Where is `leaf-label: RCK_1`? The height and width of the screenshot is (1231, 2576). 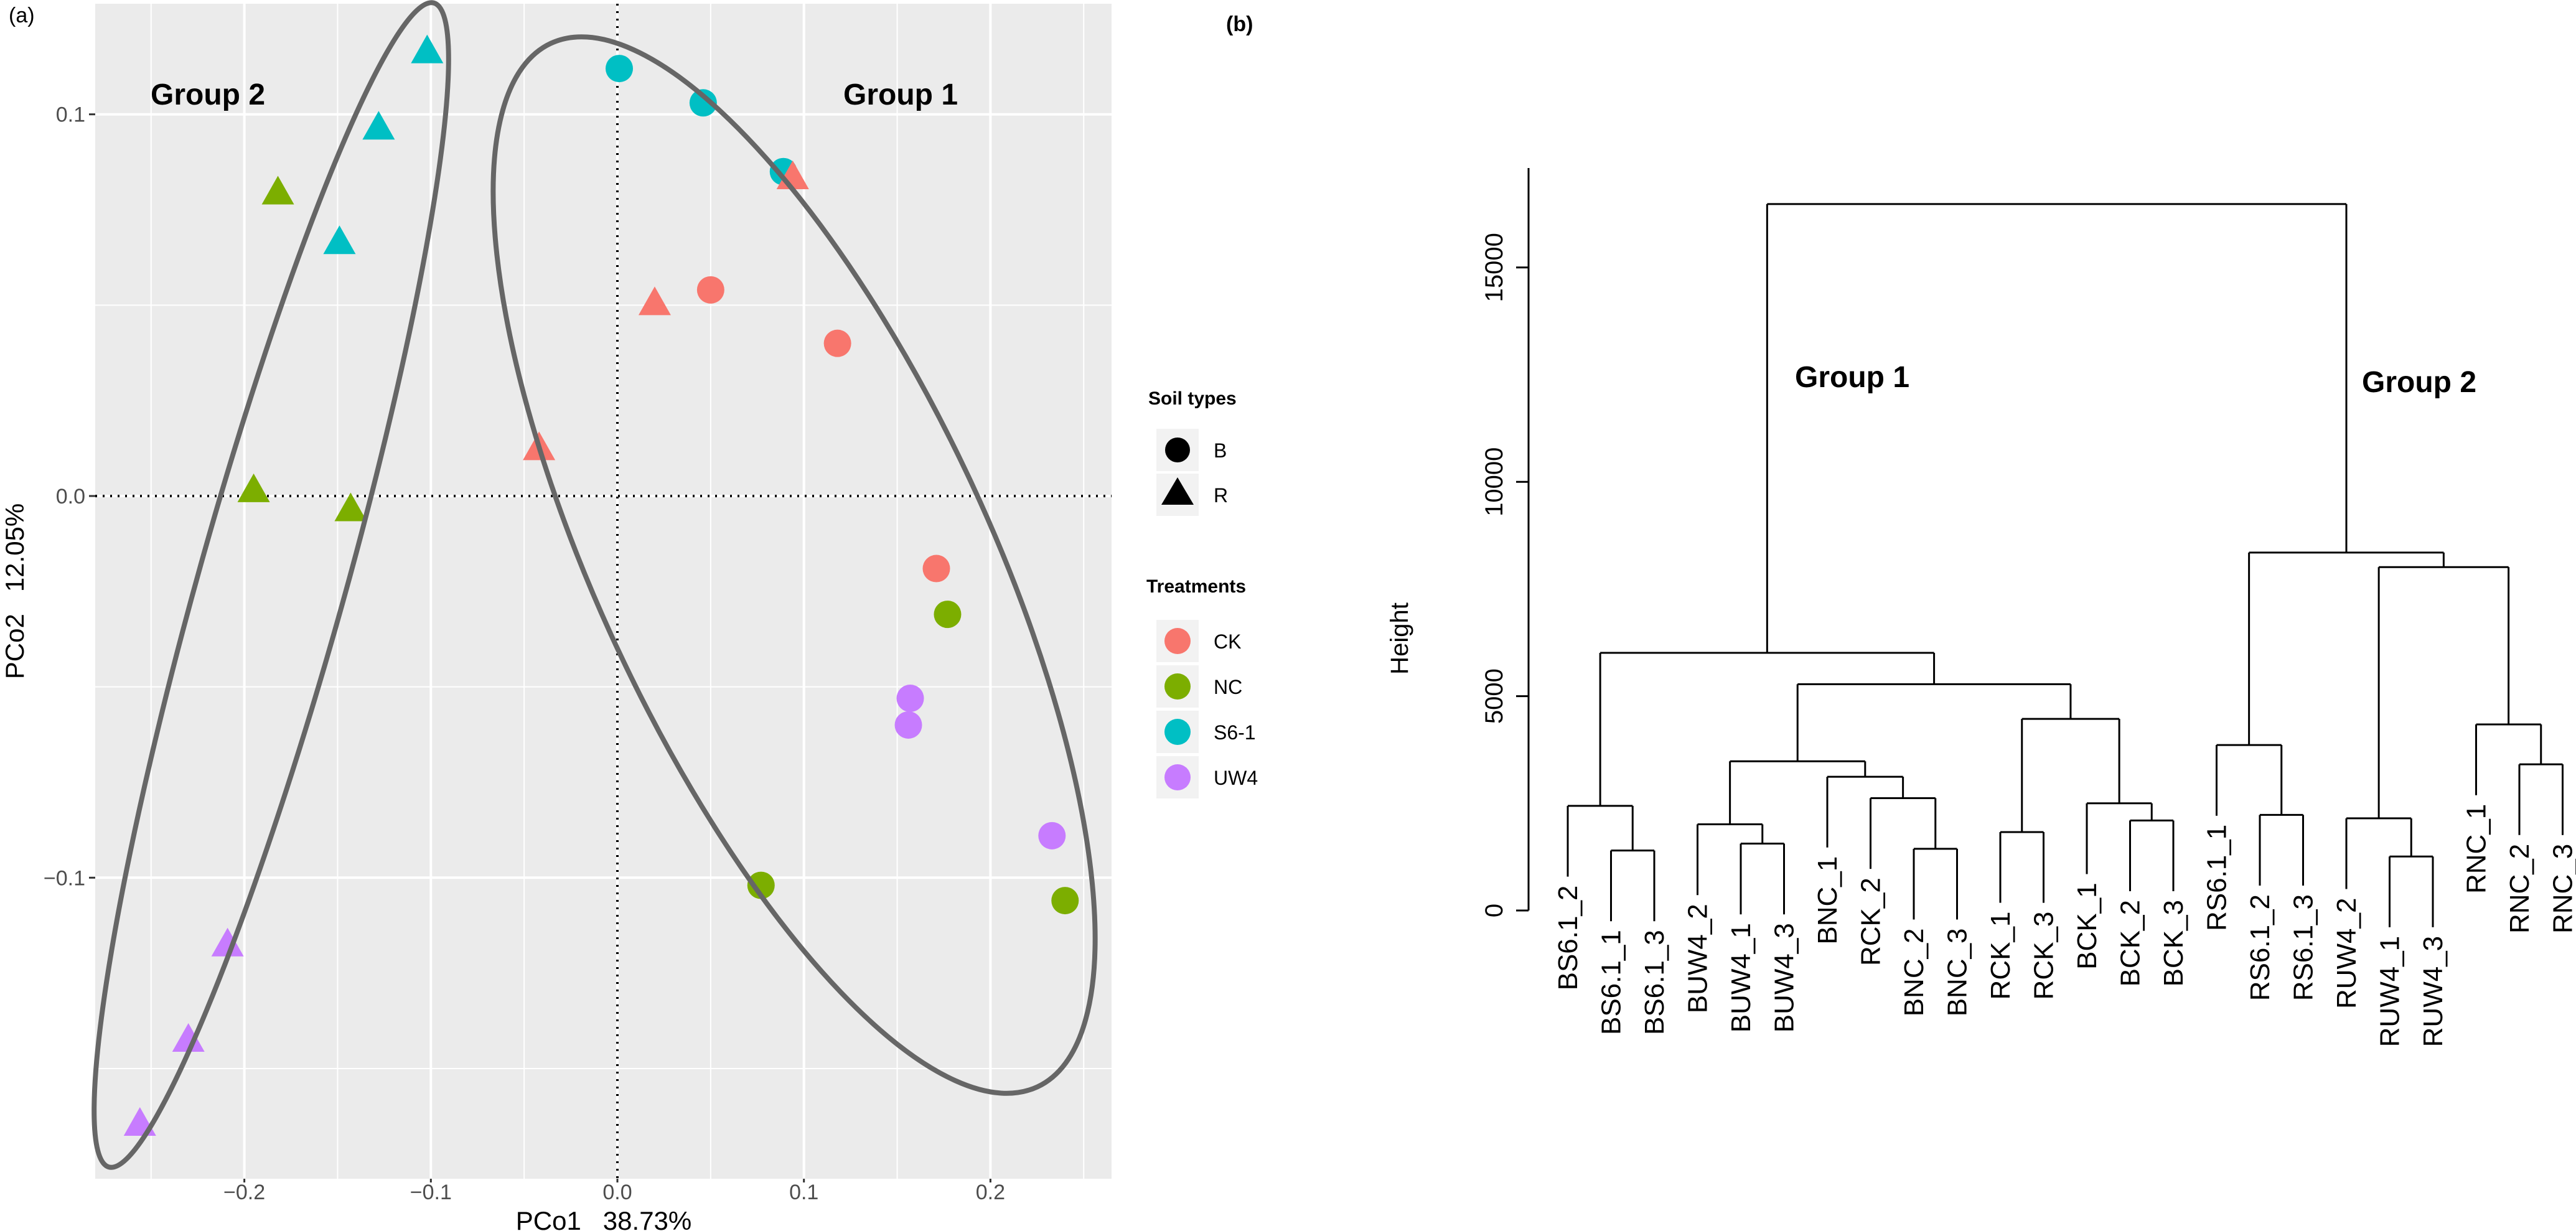 leaf-label: RCK_1 is located at coordinates (2000, 956).